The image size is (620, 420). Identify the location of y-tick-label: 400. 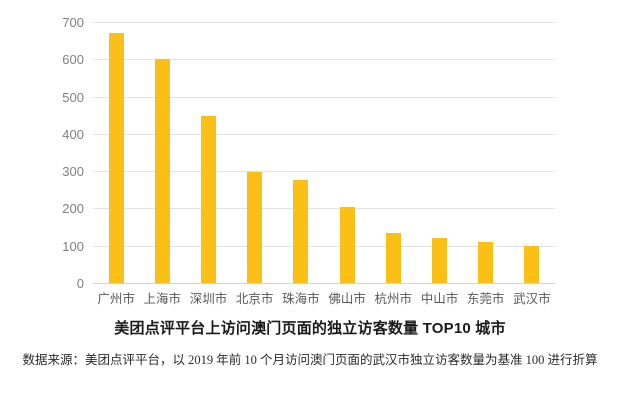
(73, 134).